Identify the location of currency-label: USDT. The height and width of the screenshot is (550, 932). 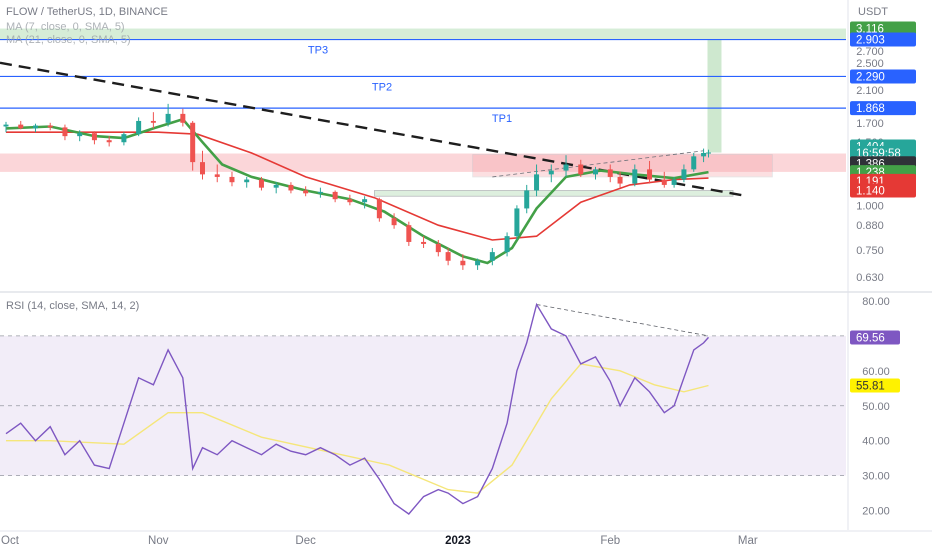
(873, 12).